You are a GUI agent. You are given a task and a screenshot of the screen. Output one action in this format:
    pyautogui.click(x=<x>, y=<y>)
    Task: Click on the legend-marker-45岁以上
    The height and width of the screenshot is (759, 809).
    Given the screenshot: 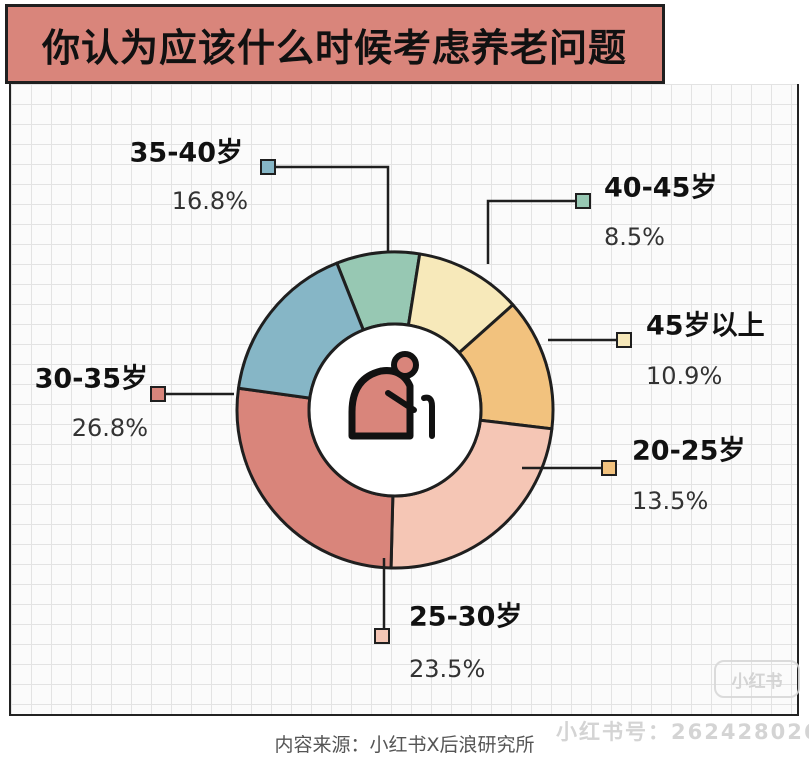 What is the action you would take?
    pyautogui.click(x=624, y=340)
    